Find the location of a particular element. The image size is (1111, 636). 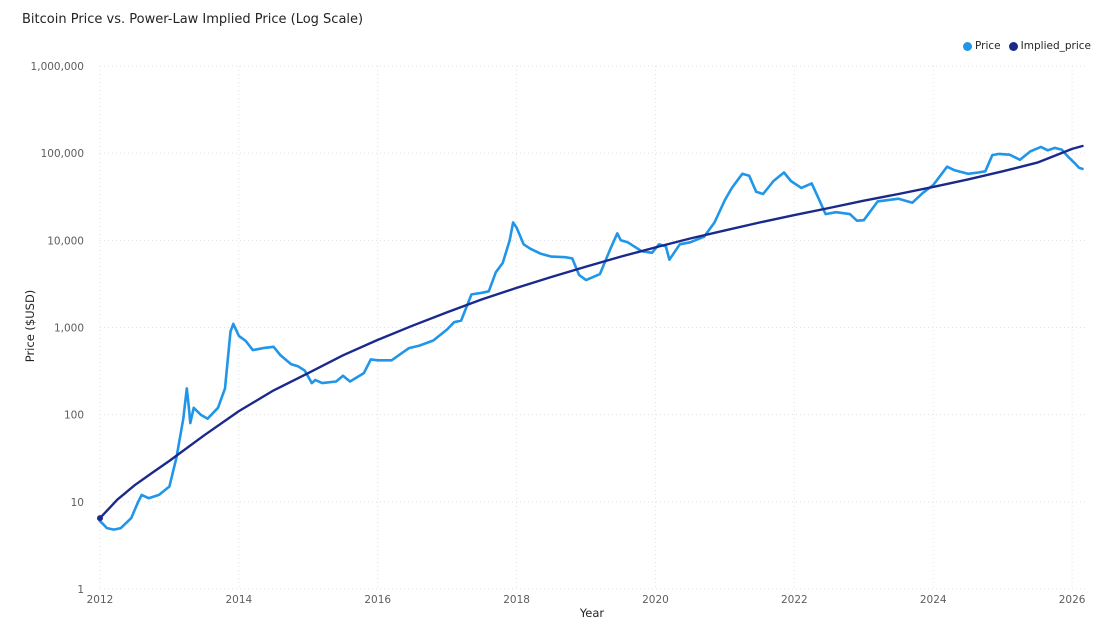

x-tick-label: 2012 is located at coordinates (100, 600).